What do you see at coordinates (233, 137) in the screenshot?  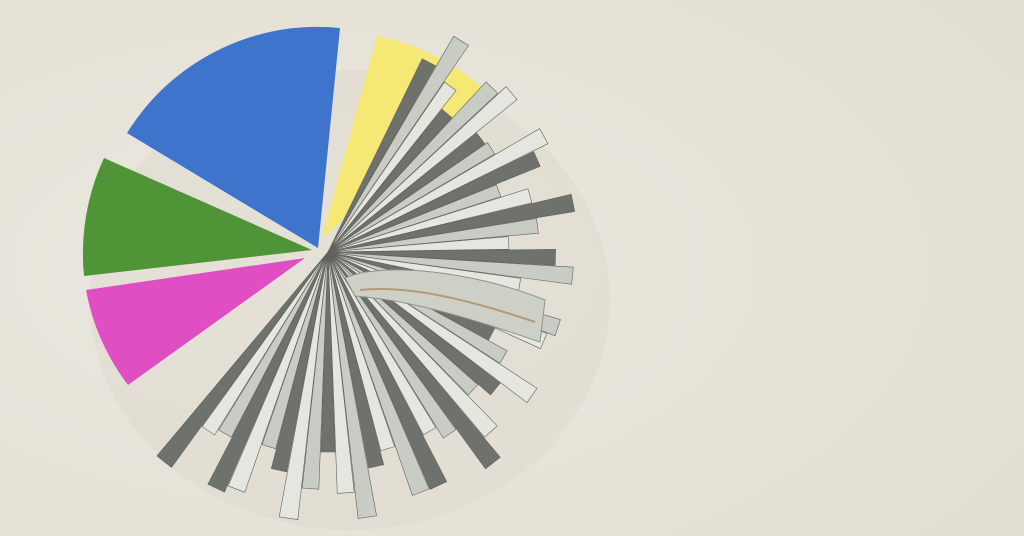 I see `blue-wedge` at bounding box center [233, 137].